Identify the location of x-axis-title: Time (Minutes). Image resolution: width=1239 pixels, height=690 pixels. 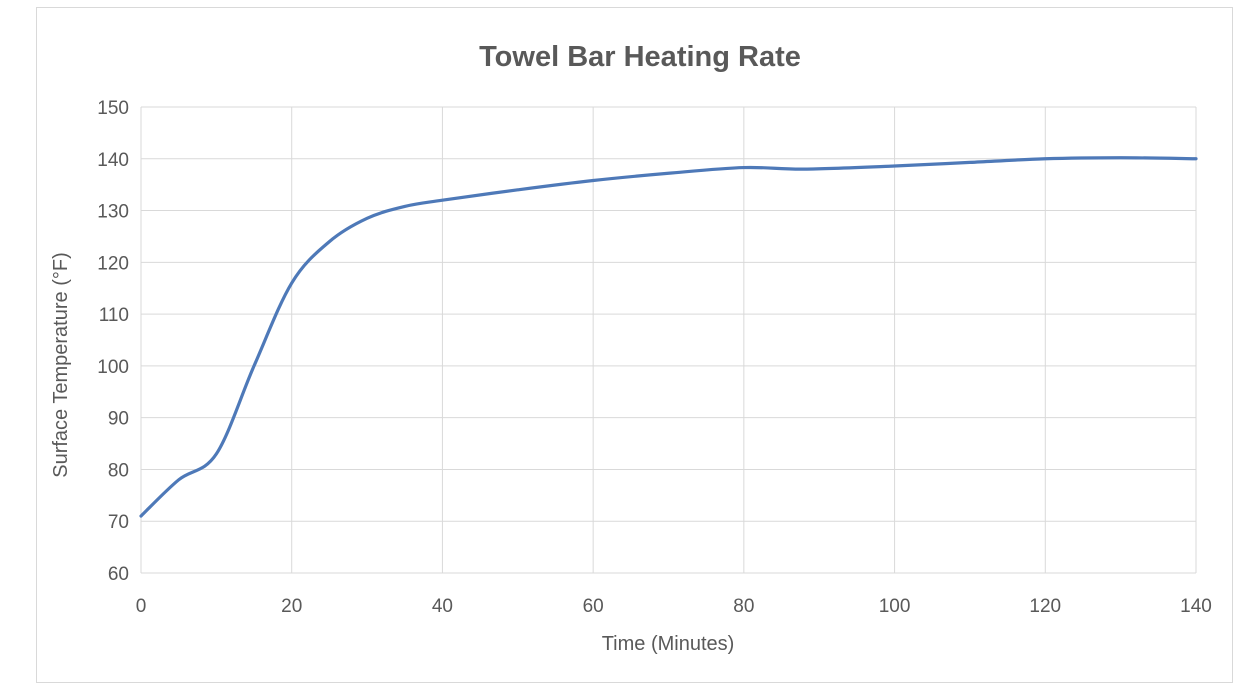
(668, 644).